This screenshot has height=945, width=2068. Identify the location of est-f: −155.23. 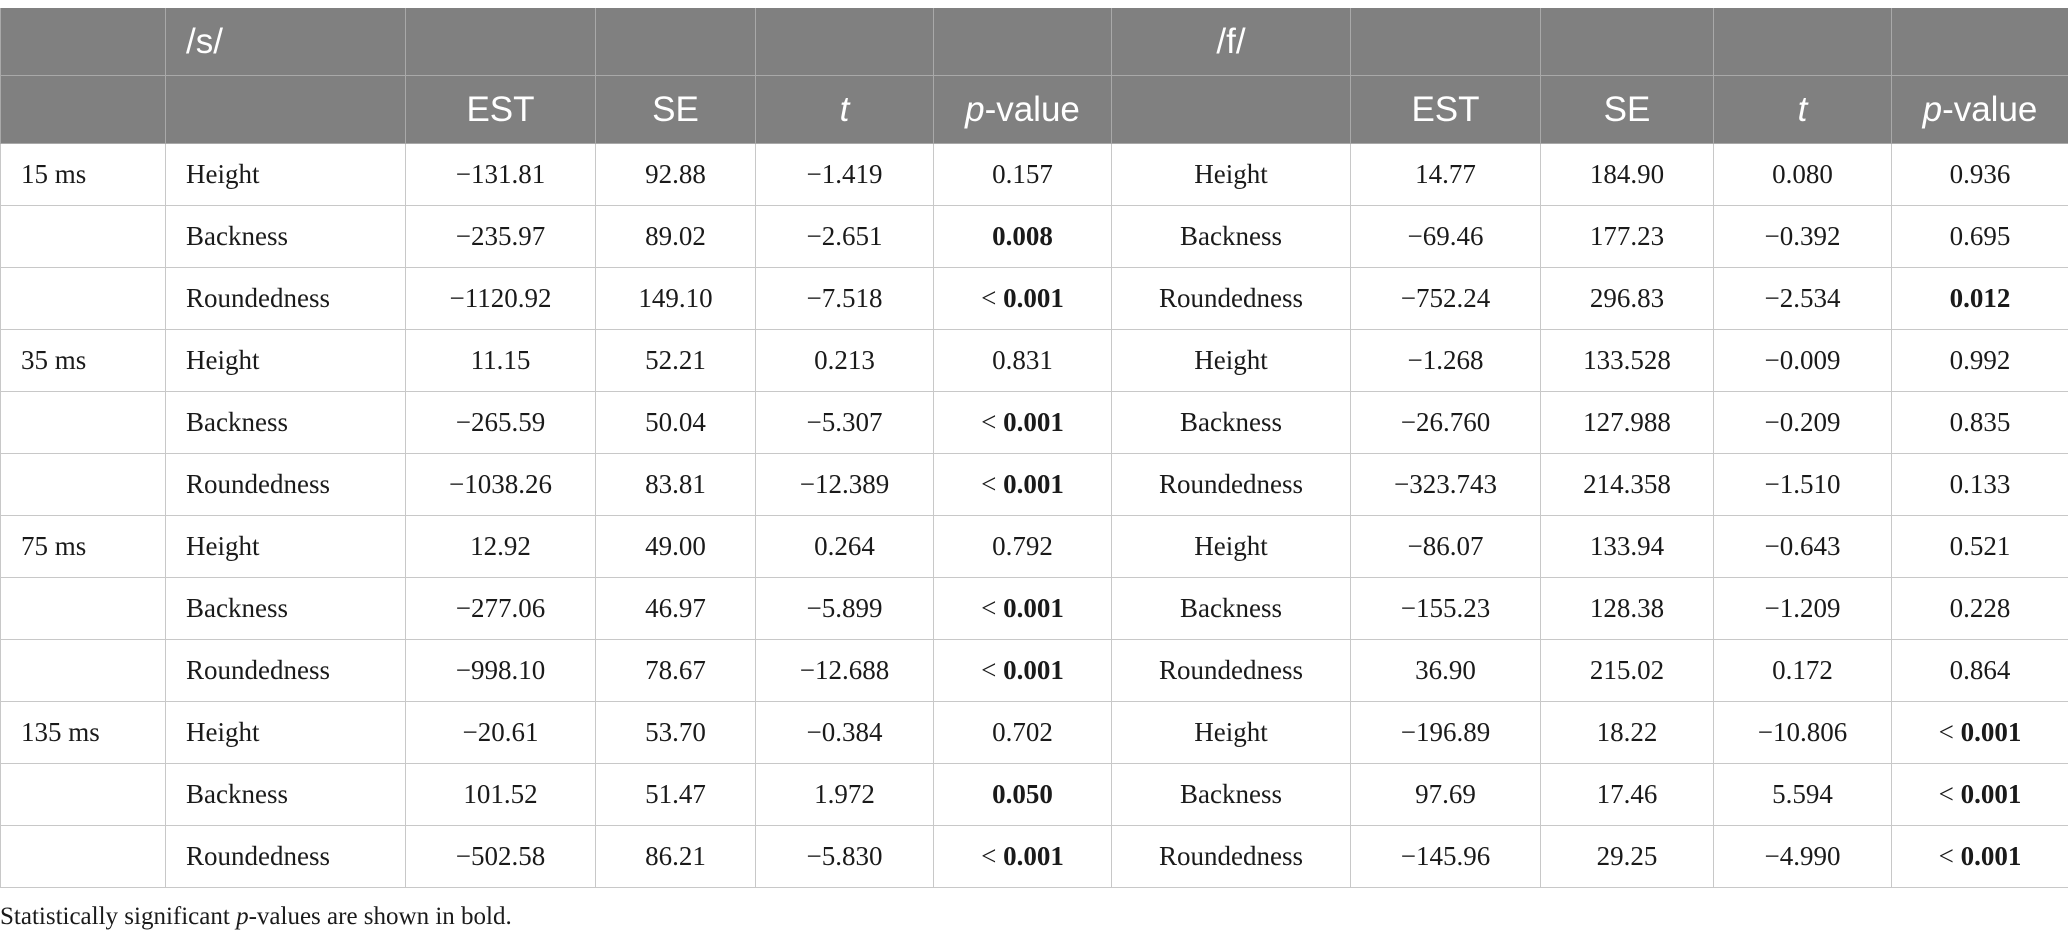
(1445, 608).